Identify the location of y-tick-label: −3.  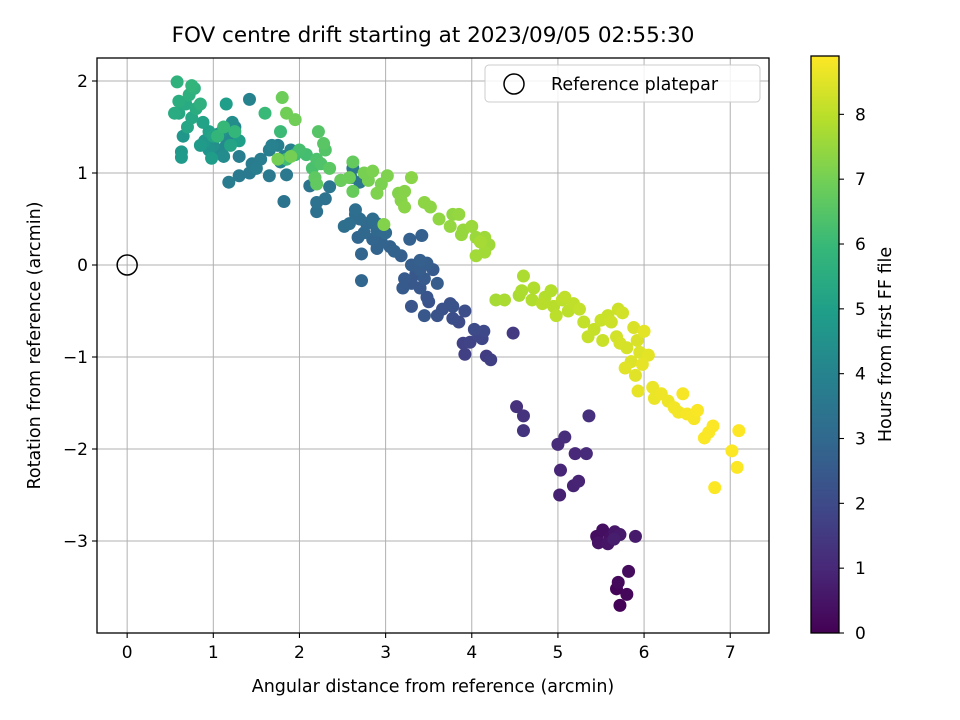
(75, 542).